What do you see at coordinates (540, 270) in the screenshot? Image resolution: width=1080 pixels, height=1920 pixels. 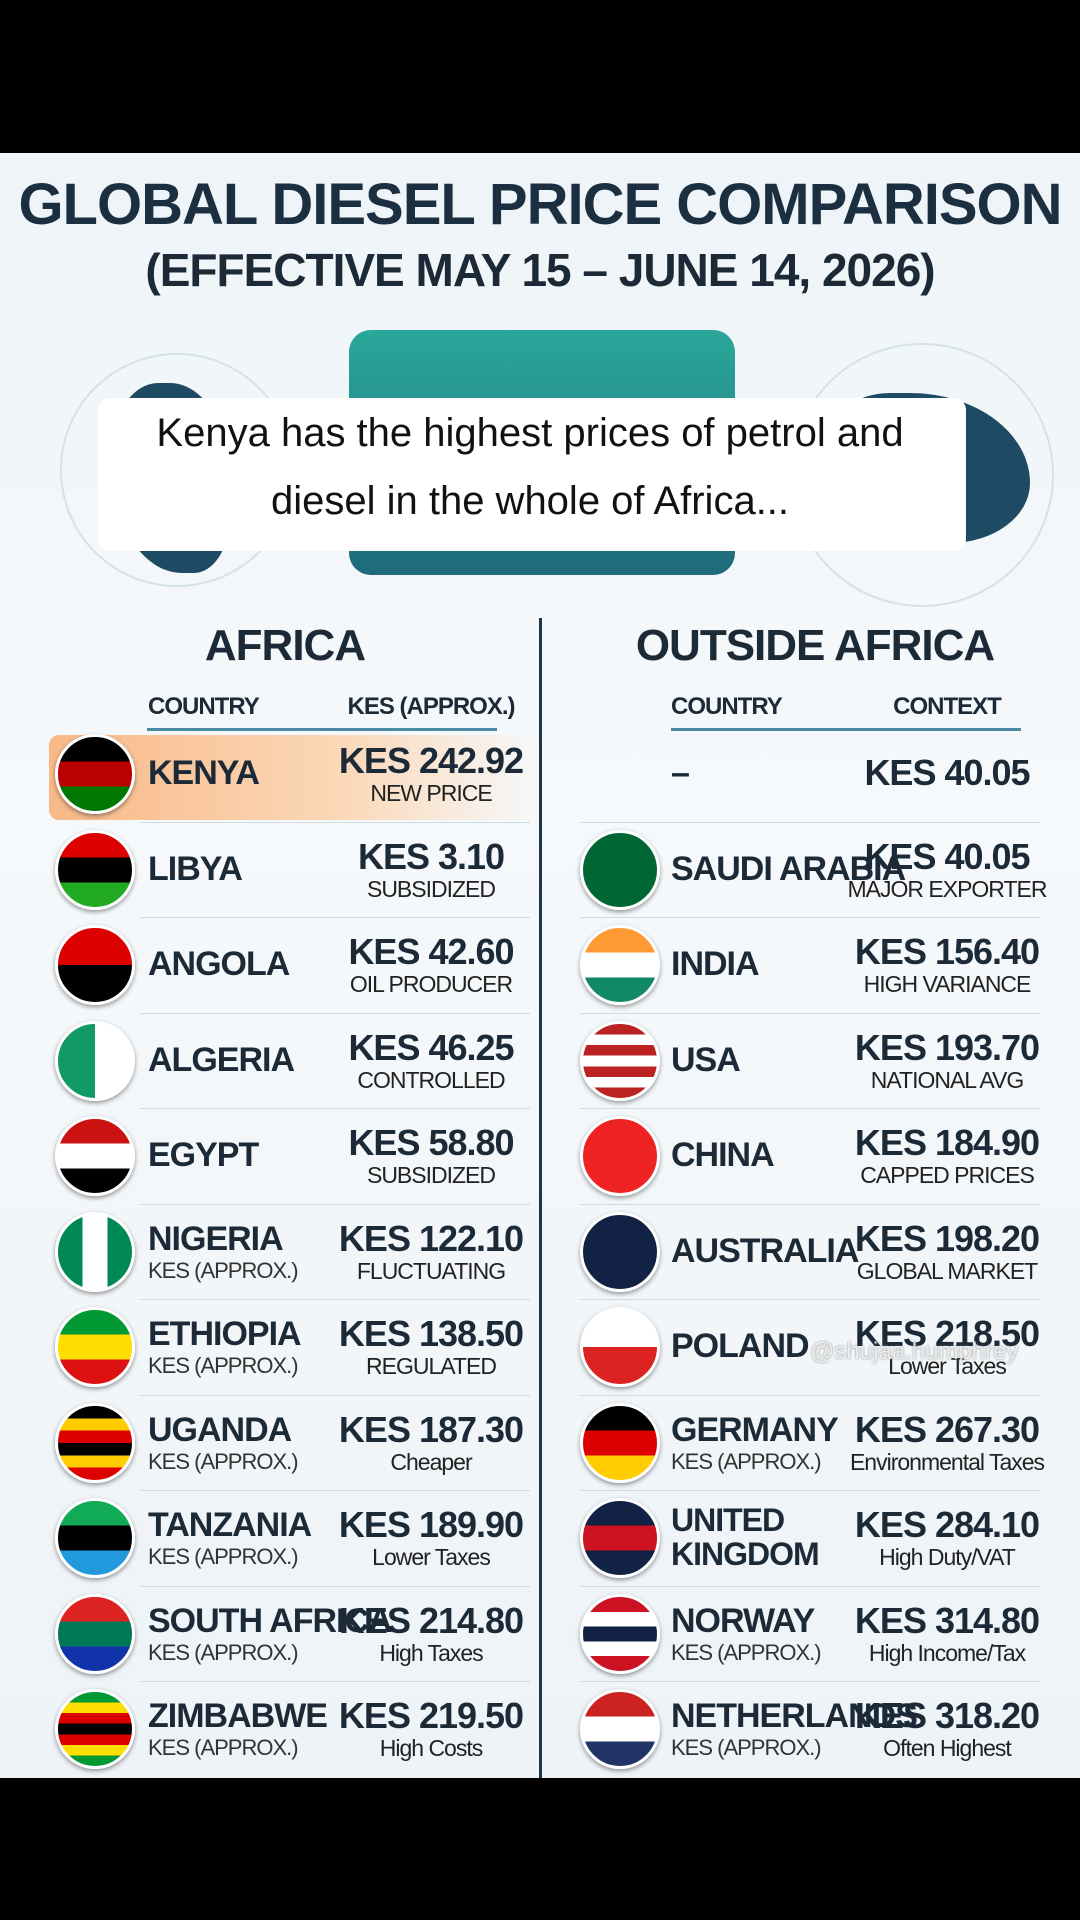 I see `subtitle: (EFFECTIVE MAY 15 – JUNE 14, 2026)` at bounding box center [540, 270].